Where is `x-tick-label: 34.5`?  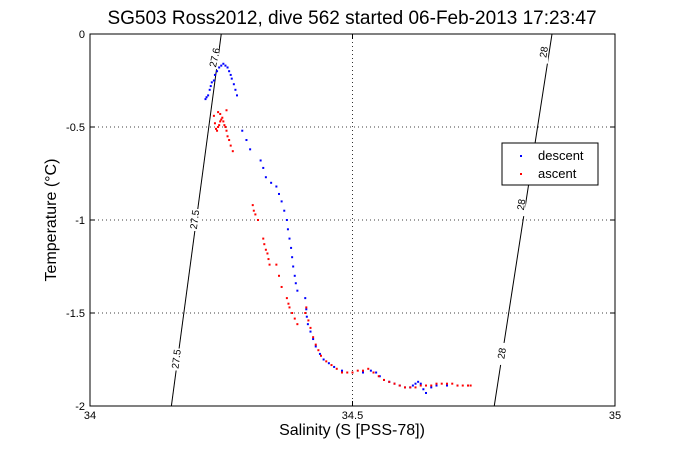
x-tick-label: 34.5 is located at coordinates (352, 416).